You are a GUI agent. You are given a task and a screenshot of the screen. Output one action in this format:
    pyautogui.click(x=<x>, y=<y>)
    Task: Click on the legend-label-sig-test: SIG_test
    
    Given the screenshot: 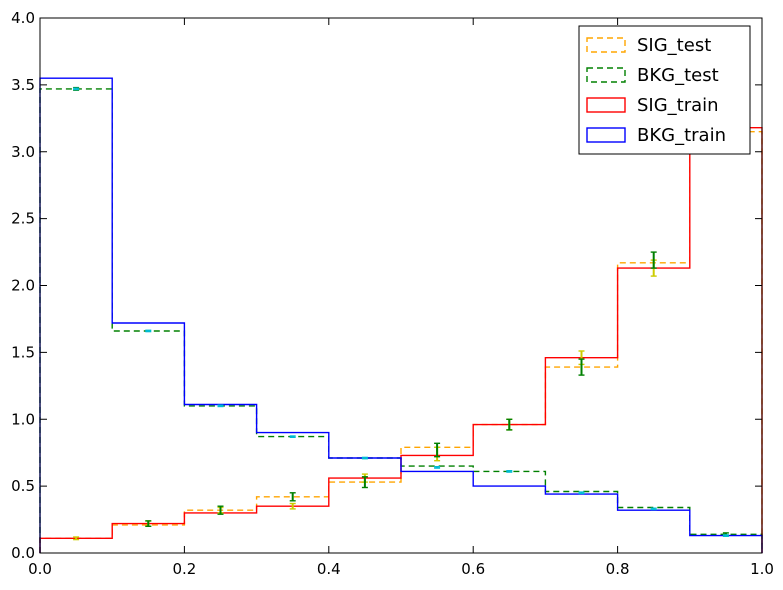 What is the action you would take?
    pyautogui.click(x=674, y=45)
    